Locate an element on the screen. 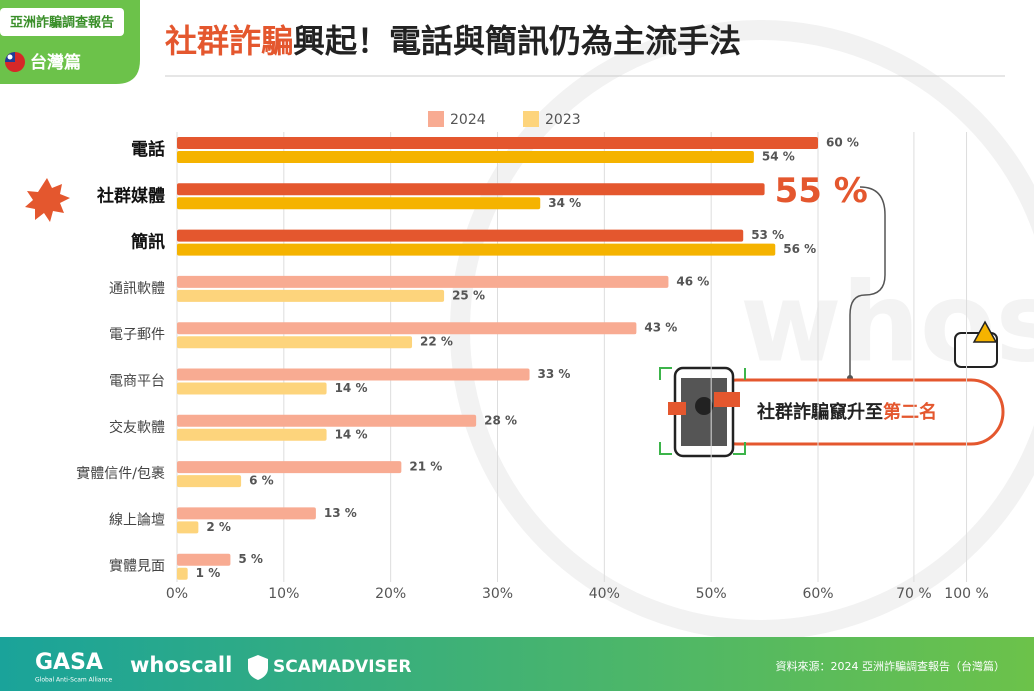  x-tick-label: 20% is located at coordinates (390, 594).